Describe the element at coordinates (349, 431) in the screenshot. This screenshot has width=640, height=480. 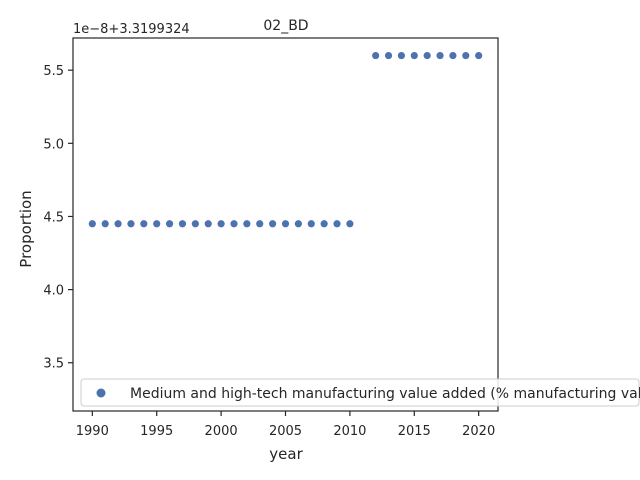
I see `x-tick-label: 2010` at that location.